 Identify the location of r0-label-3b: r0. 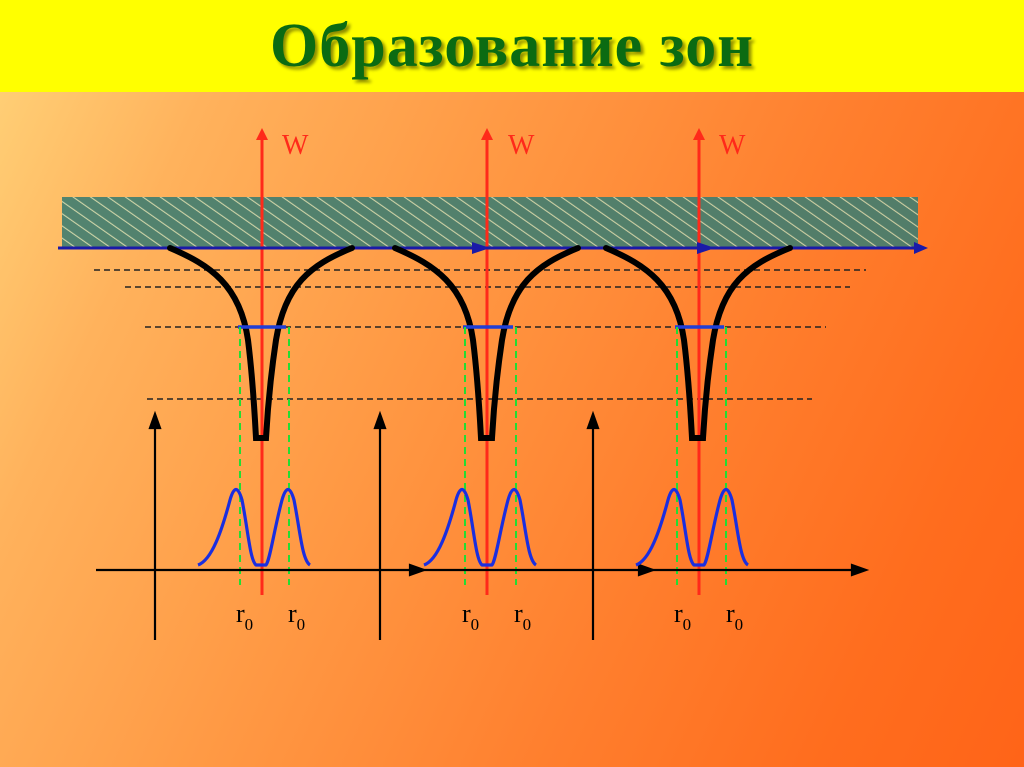
(734, 616).